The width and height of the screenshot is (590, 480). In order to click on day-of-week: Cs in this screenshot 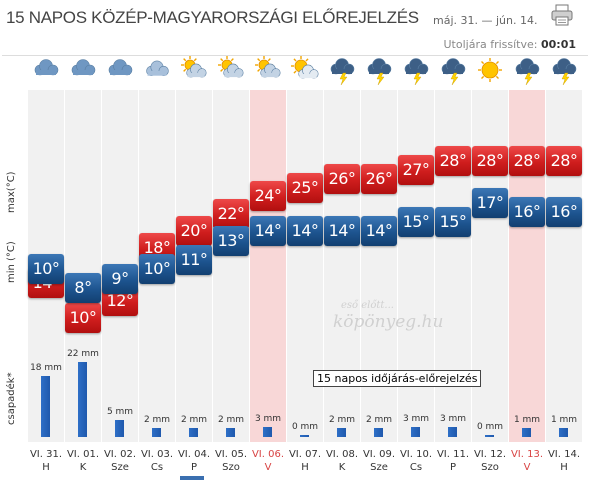, I will do `click(157, 467)`.